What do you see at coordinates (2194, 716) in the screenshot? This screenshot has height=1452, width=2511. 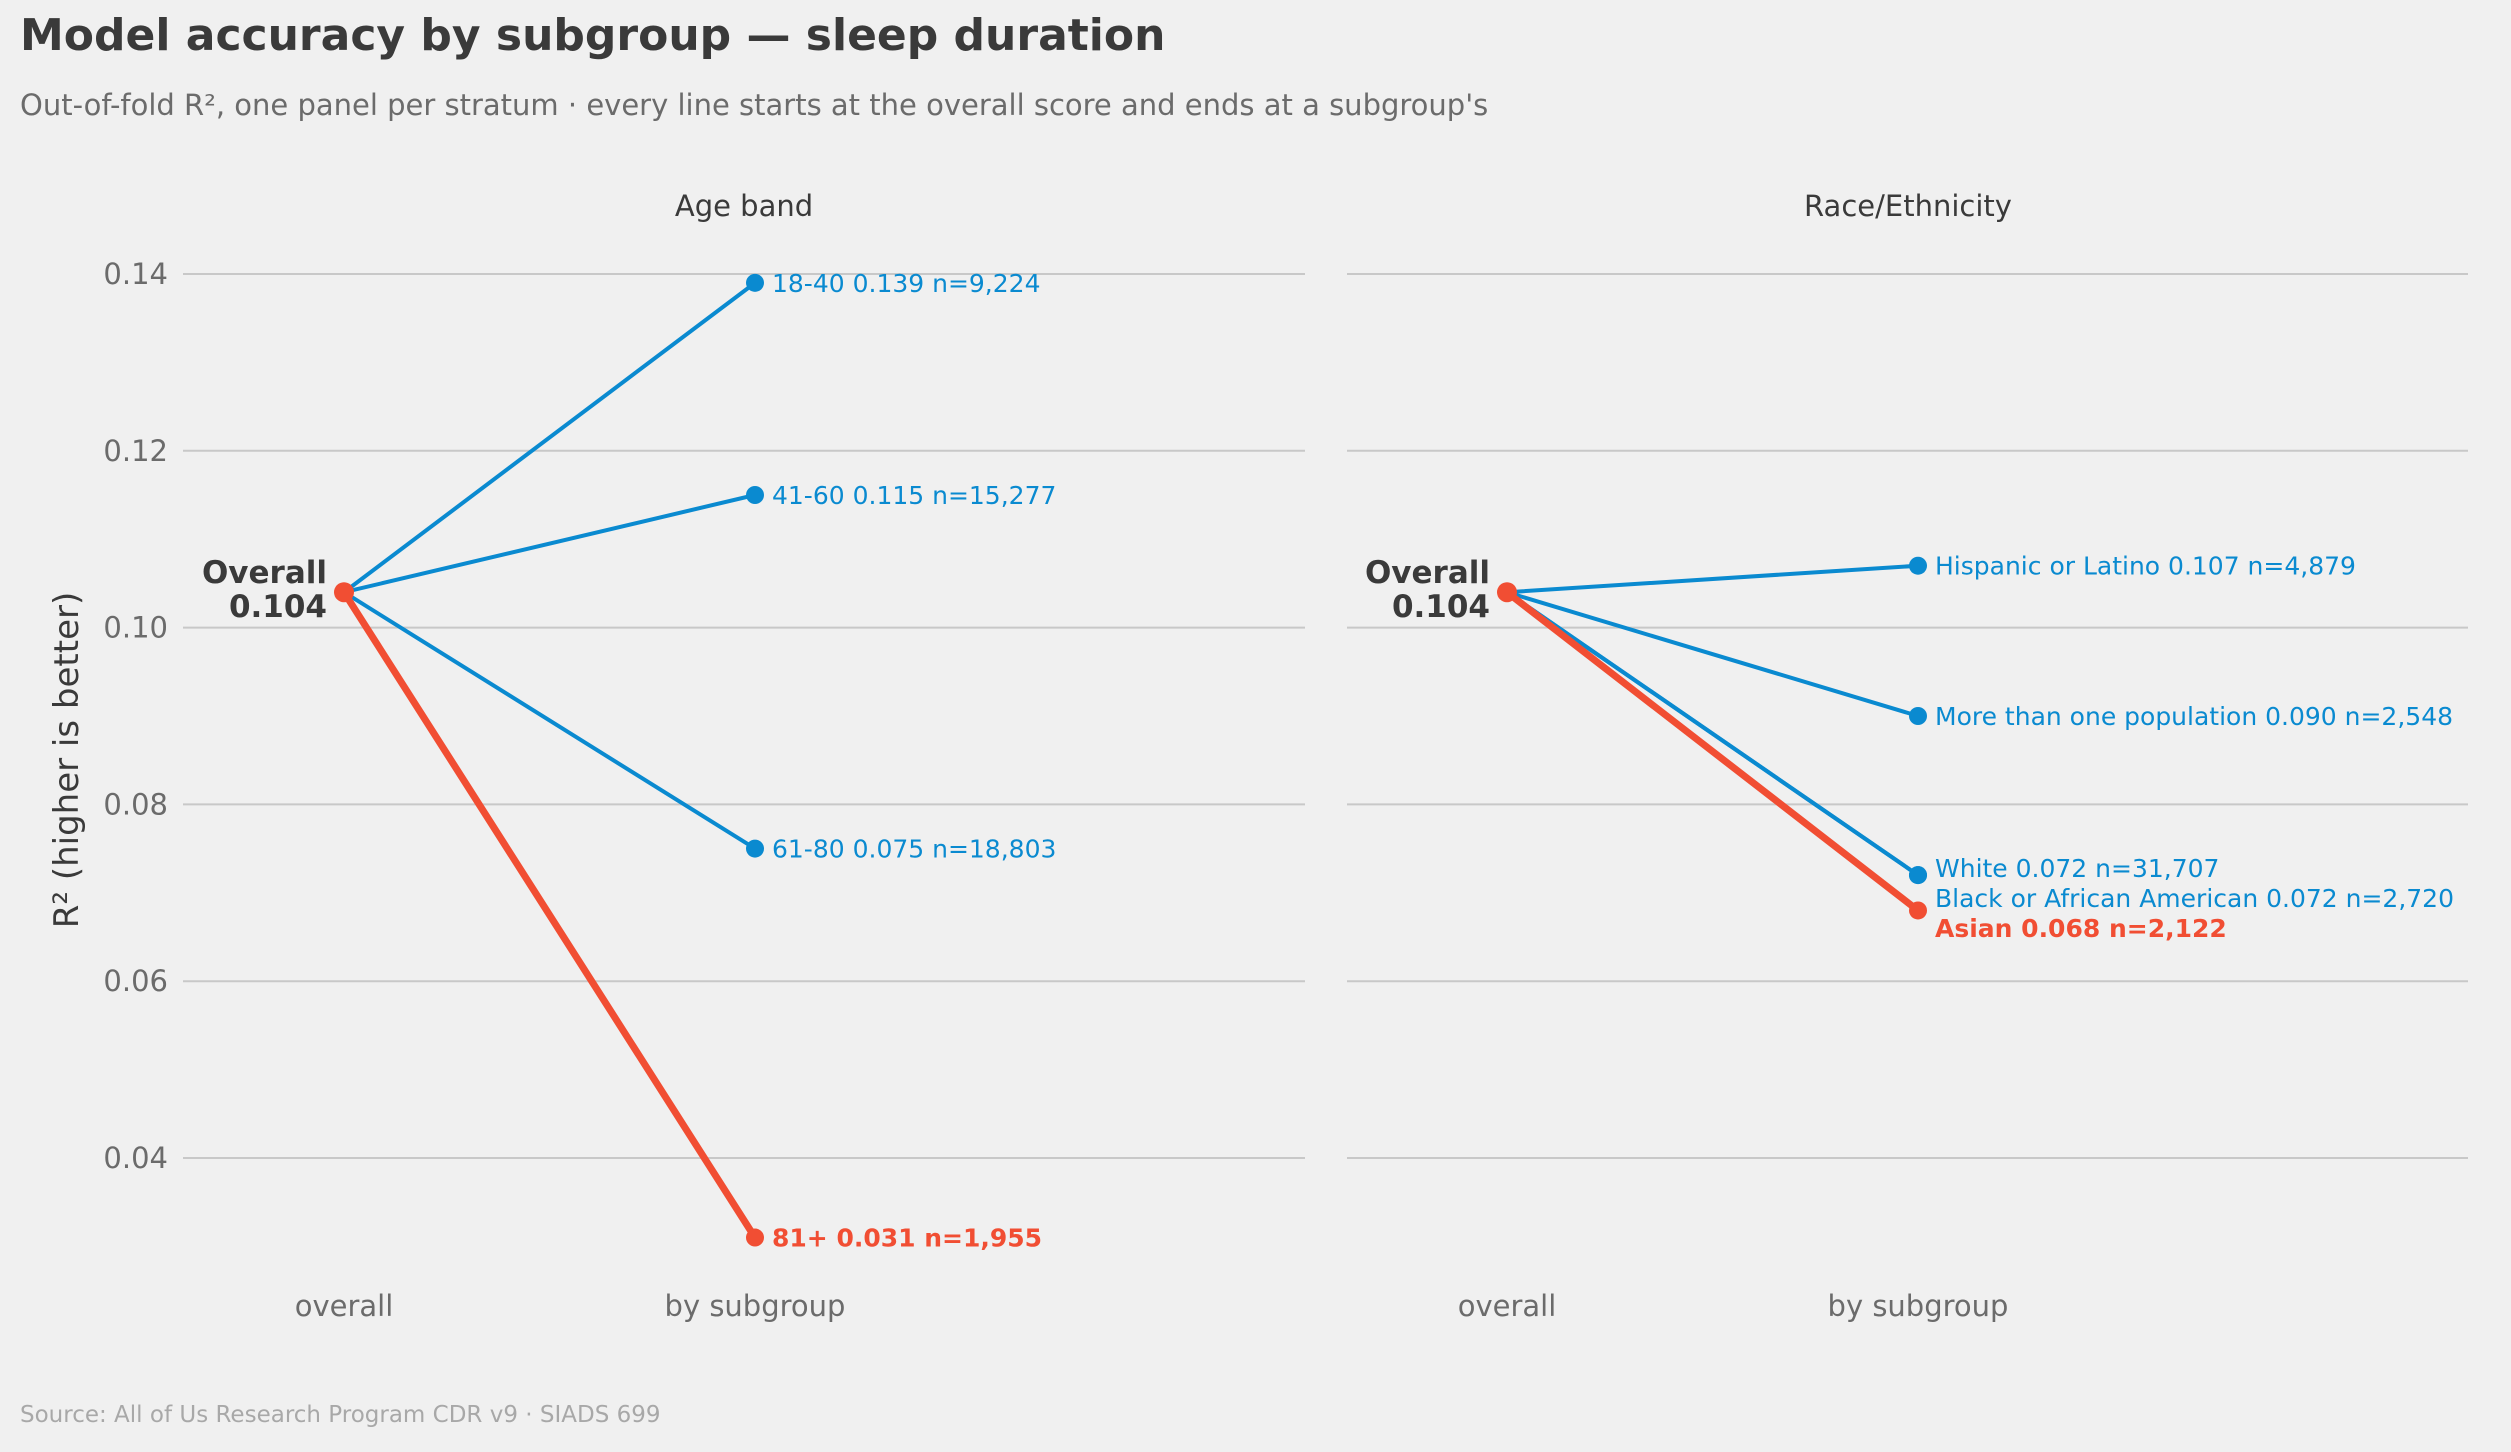 I see `series-label: More than one population 0.090 n=2,548` at bounding box center [2194, 716].